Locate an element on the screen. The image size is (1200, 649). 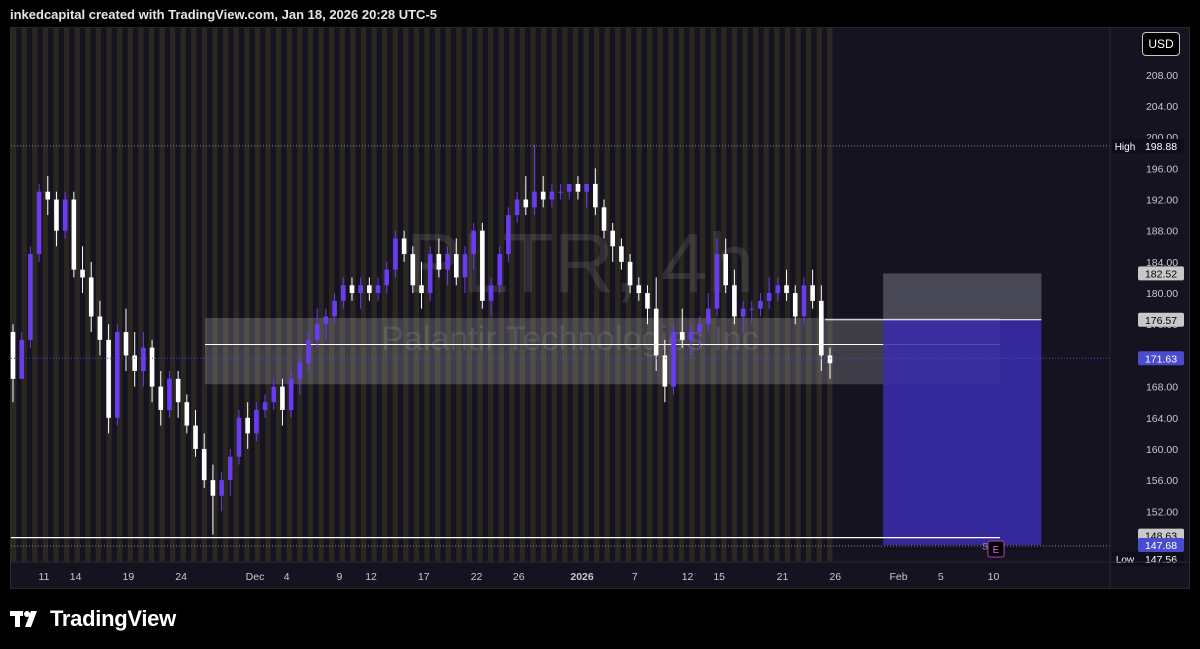
tradingview-logo-icon is located at coordinates (23, 619).